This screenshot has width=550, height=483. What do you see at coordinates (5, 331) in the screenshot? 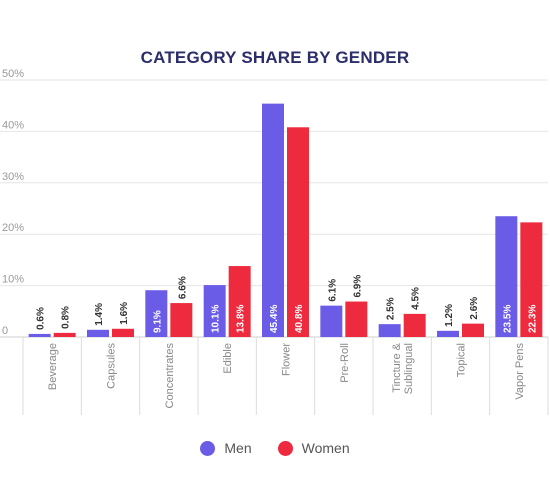
I see `y-tick-label: 0` at bounding box center [5, 331].